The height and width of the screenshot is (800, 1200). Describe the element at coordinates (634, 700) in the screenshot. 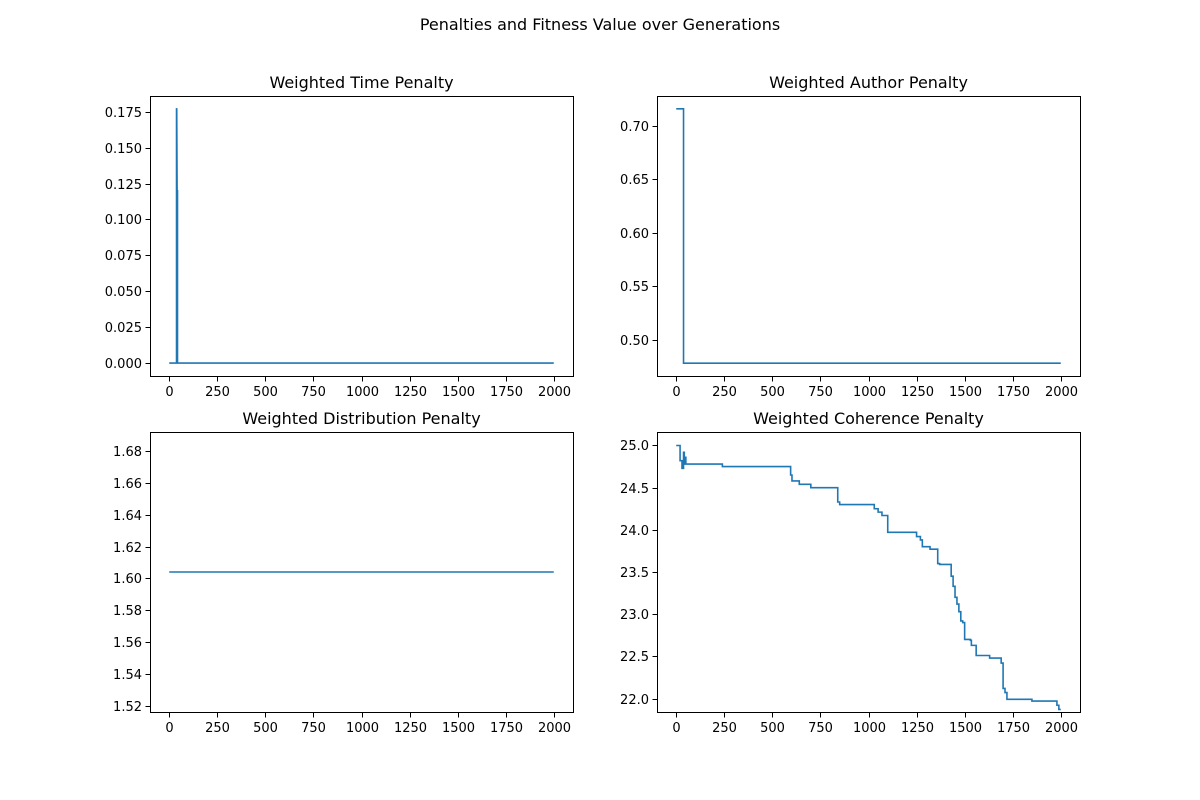

I see `weighted-coherence-penalty-y-tick-label: 22.0` at that location.